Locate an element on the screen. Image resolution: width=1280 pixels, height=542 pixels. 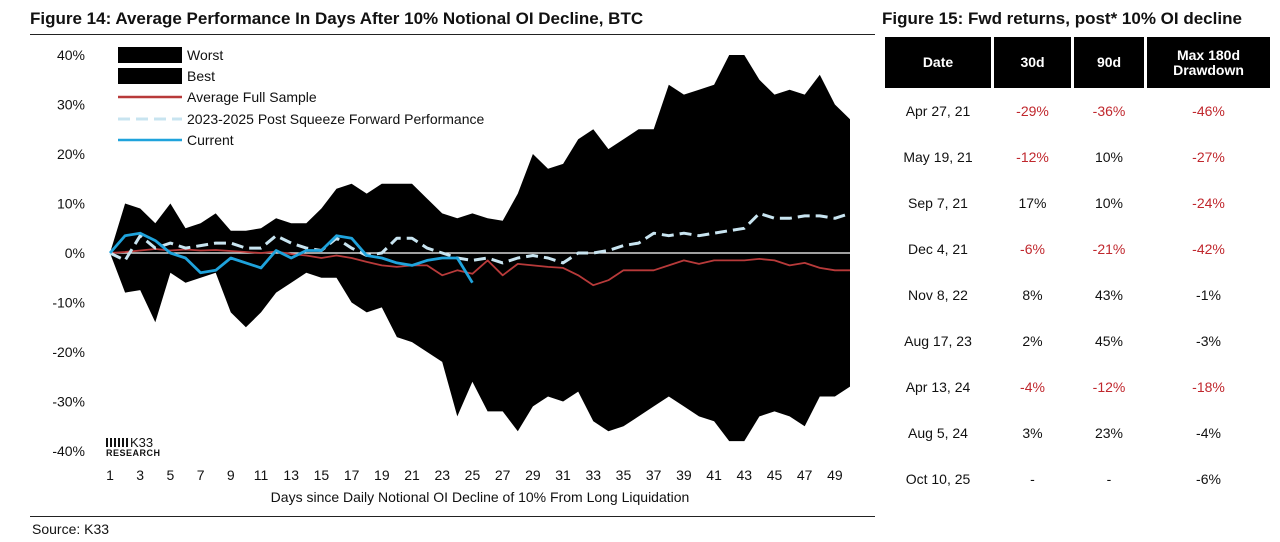
chart-lines is located at coordinates (479, 249).